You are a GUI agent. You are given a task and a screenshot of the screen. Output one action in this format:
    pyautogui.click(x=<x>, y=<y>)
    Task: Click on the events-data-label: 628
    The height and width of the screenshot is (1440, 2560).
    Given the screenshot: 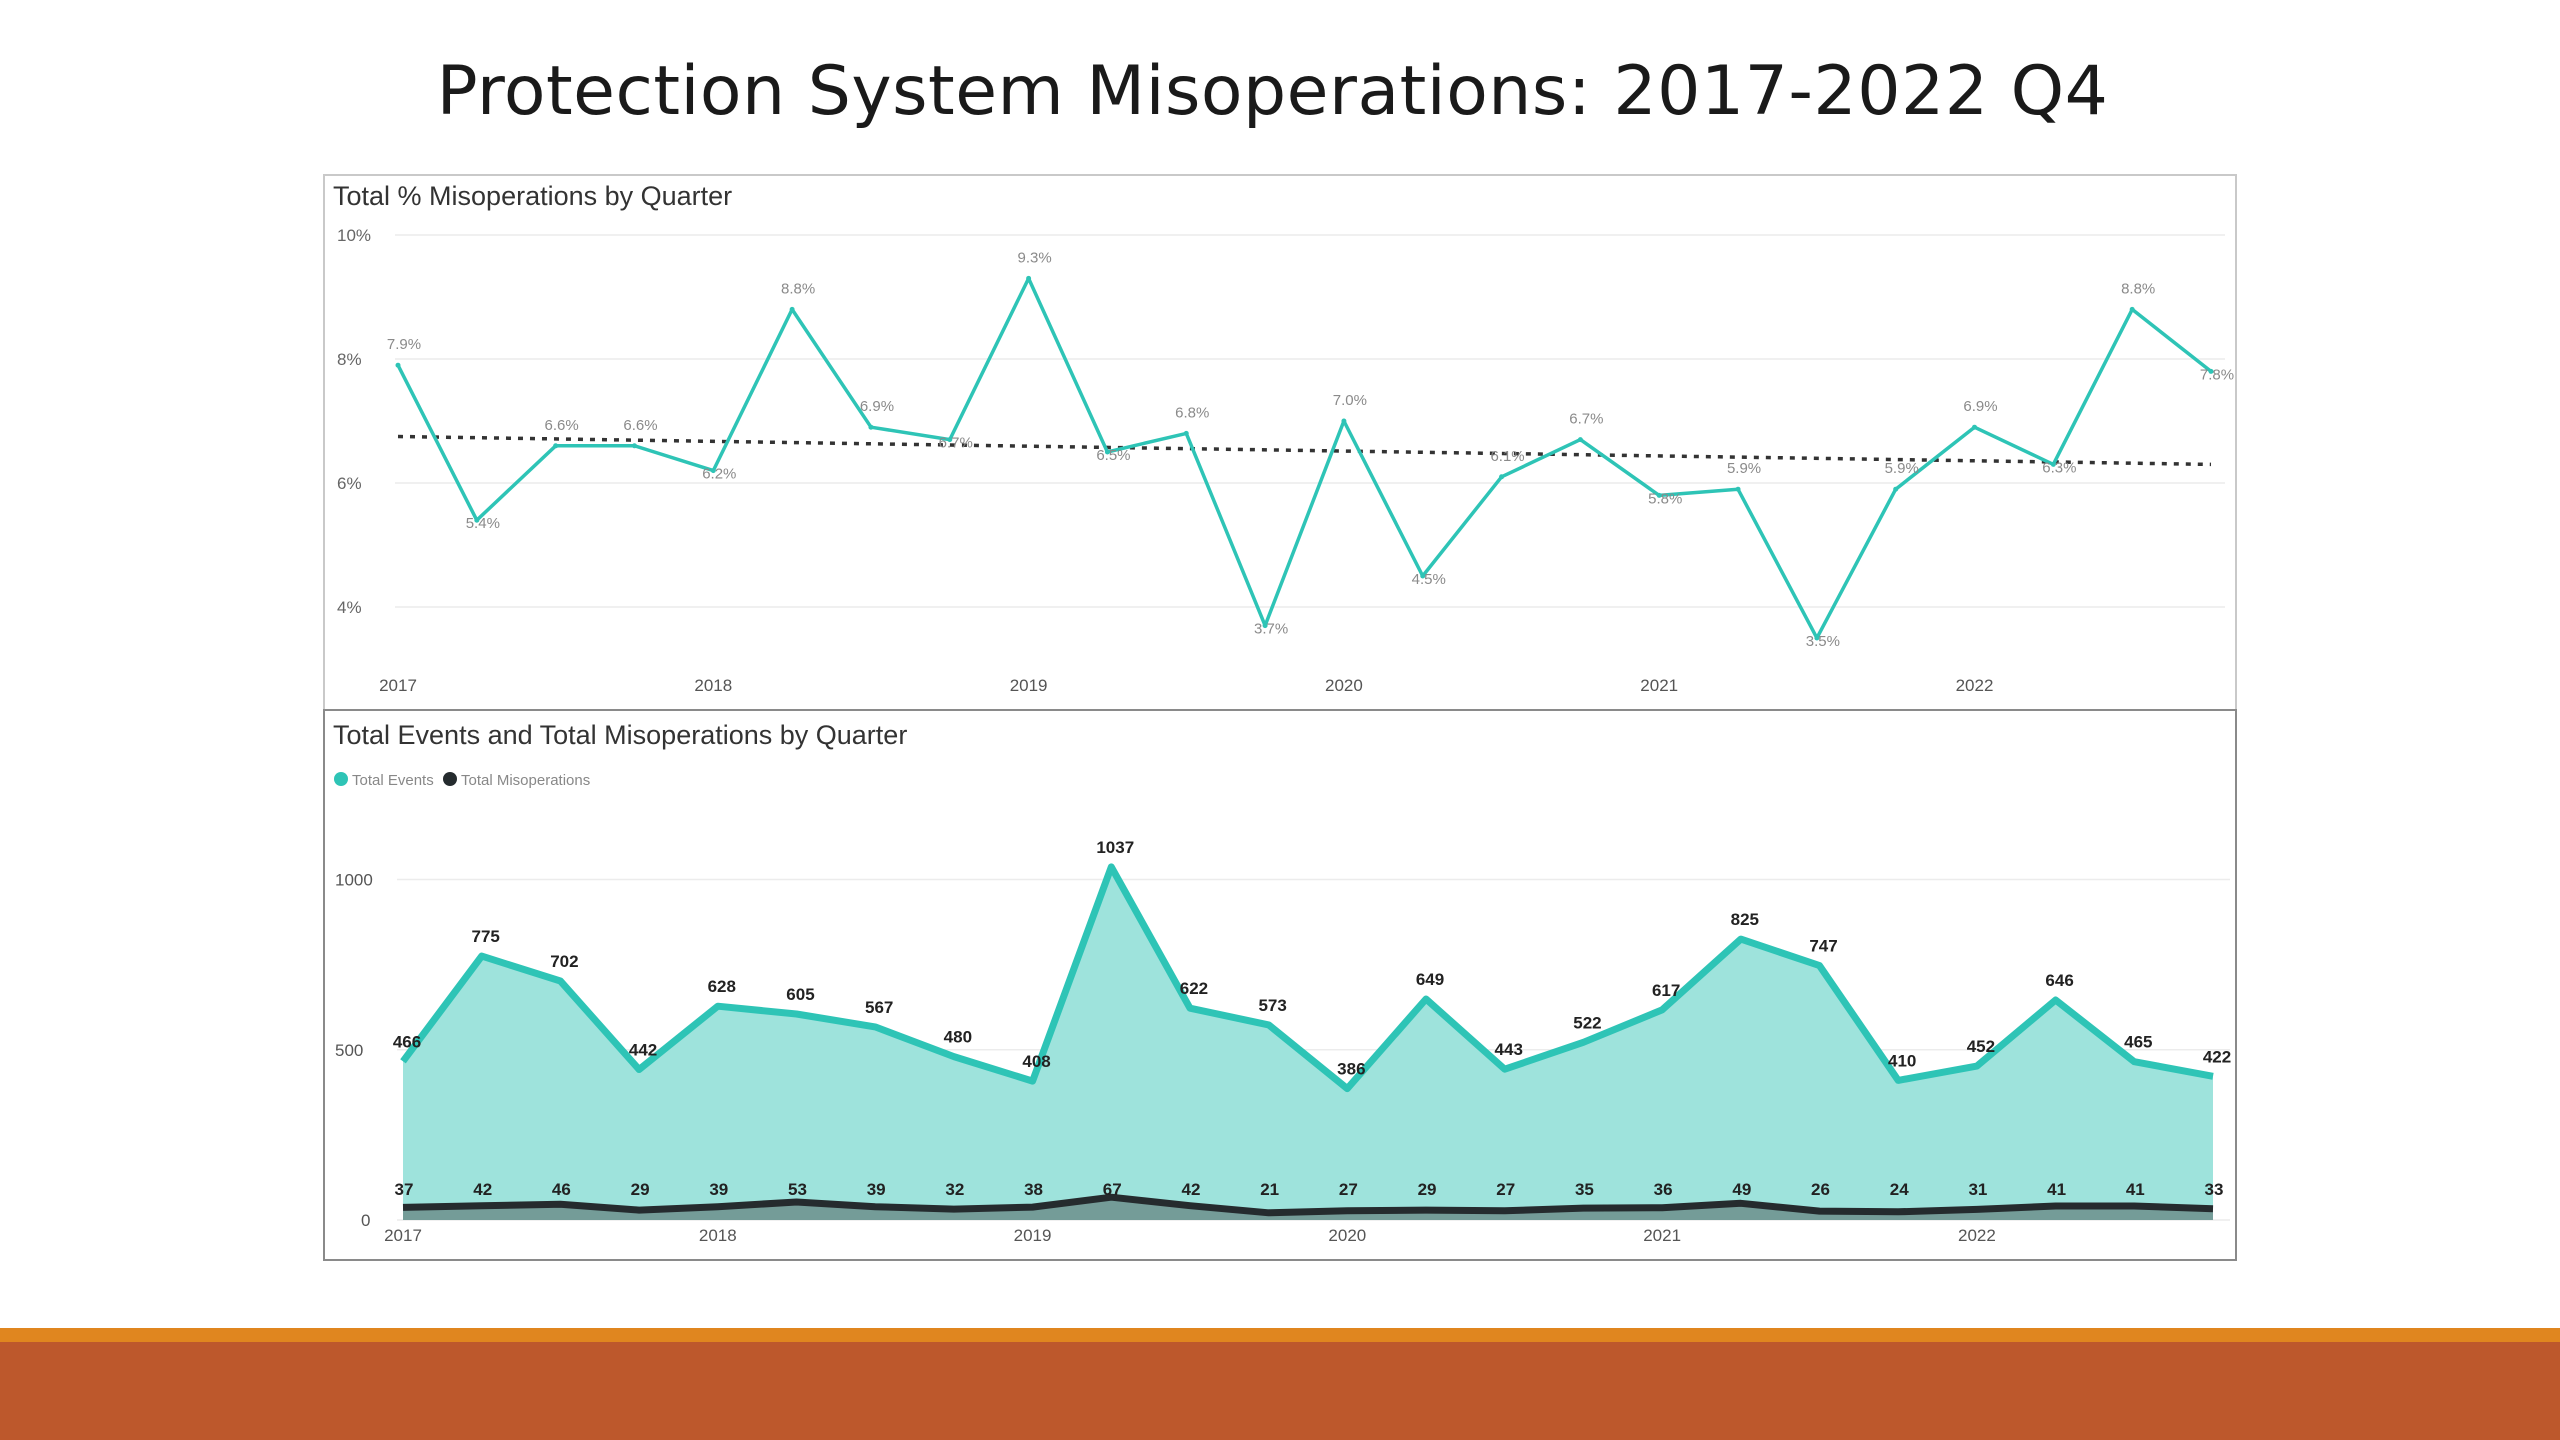 What is the action you would take?
    pyautogui.click(x=722, y=986)
    